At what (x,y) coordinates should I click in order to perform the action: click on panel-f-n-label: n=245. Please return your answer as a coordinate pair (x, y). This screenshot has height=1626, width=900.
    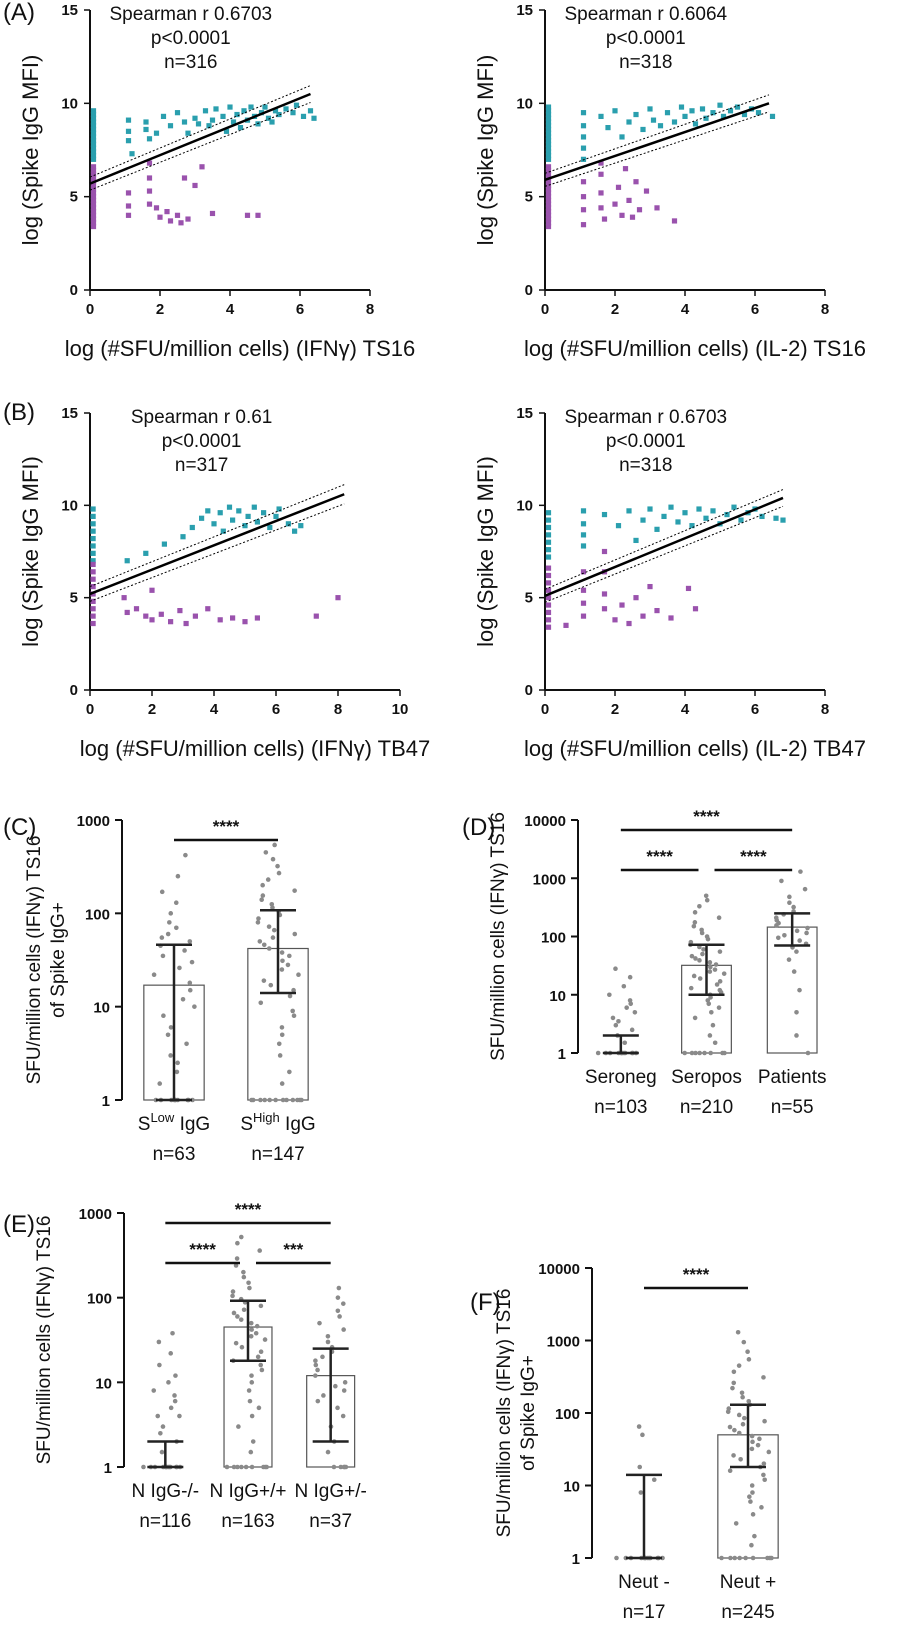
    Looking at the image, I should click on (747, 1612).